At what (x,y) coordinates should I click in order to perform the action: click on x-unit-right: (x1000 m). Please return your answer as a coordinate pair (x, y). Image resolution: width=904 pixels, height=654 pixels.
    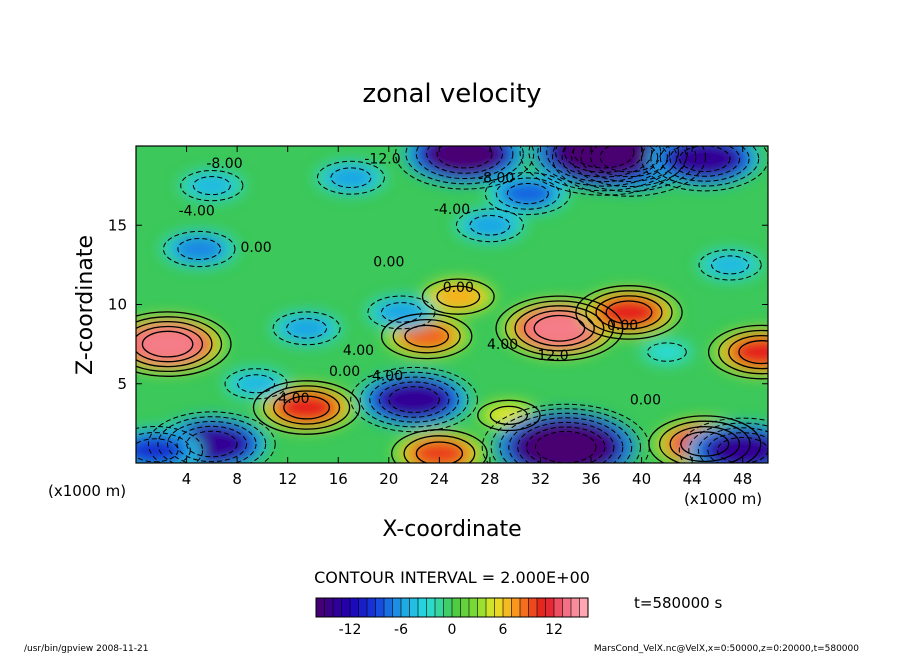
    Looking at the image, I should click on (723, 499).